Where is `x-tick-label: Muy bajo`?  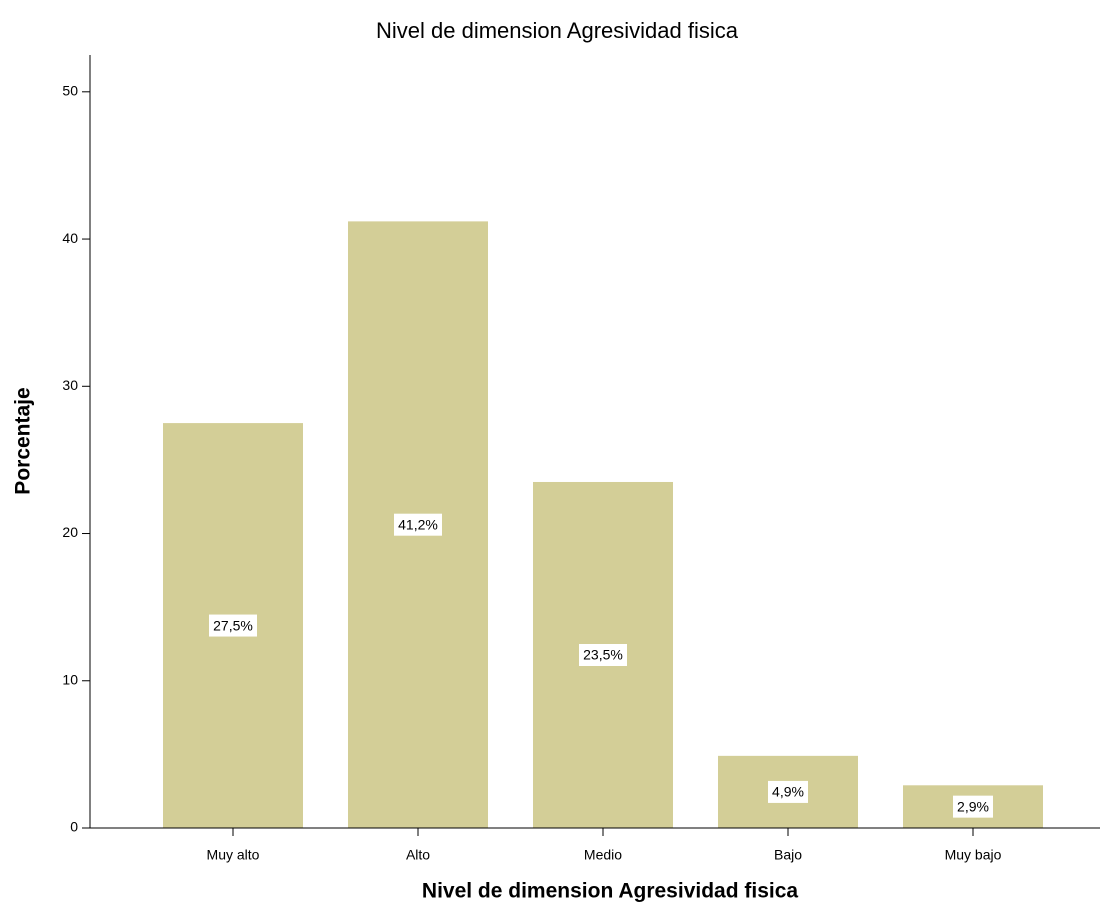
x-tick-label: Muy bajo is located at coordinates (973, 855).